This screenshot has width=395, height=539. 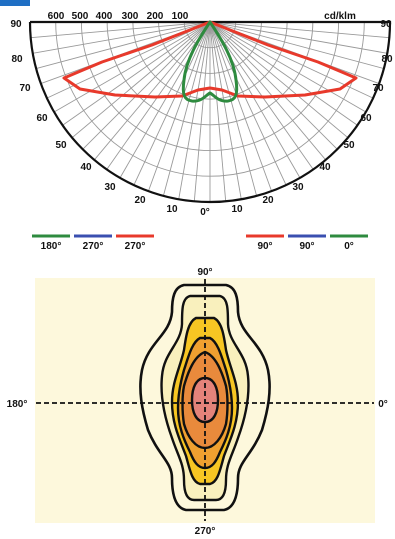 I want to click on green-intensity-curve, so click(x=210, y=61).